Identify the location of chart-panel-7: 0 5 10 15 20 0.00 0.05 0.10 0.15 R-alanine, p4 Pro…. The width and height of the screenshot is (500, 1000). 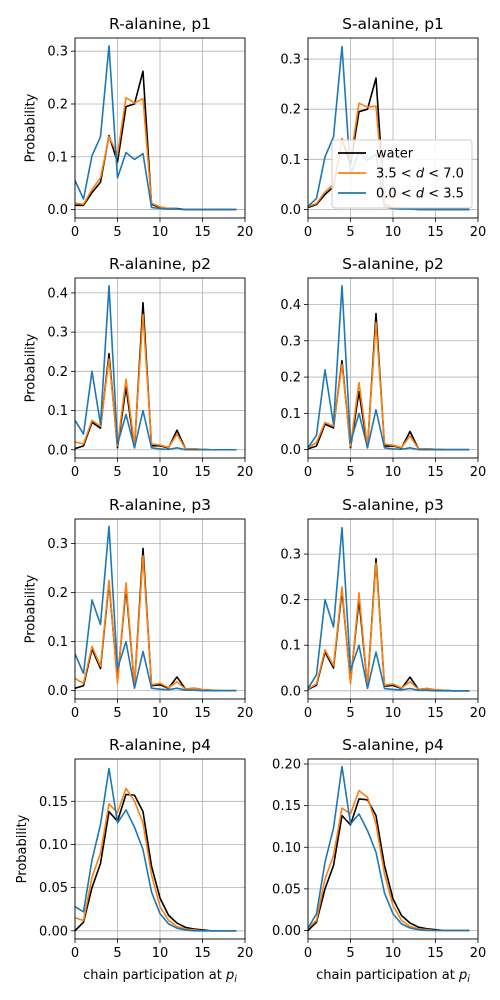
(134, 860).